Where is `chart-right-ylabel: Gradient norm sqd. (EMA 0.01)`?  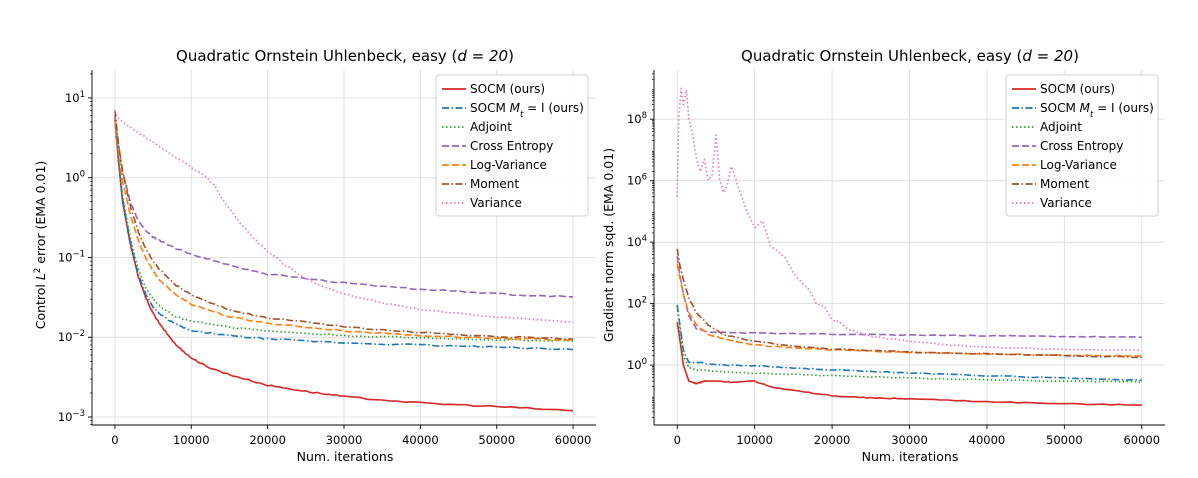 chart-right-ylabel: Gradient norm sqd. (EMA 0.01) is located at coordinates (608, 245).